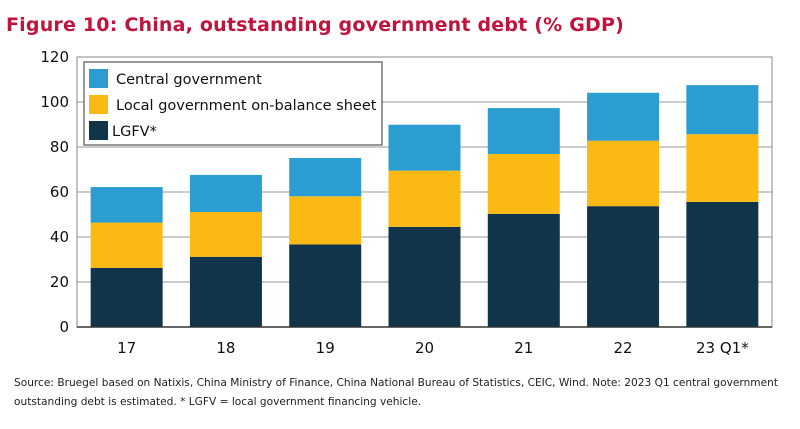  What do you see at coordinates (59, 192) in the screenshot?
I see `y-tick-label: 60` at bounding box center [59, 192].